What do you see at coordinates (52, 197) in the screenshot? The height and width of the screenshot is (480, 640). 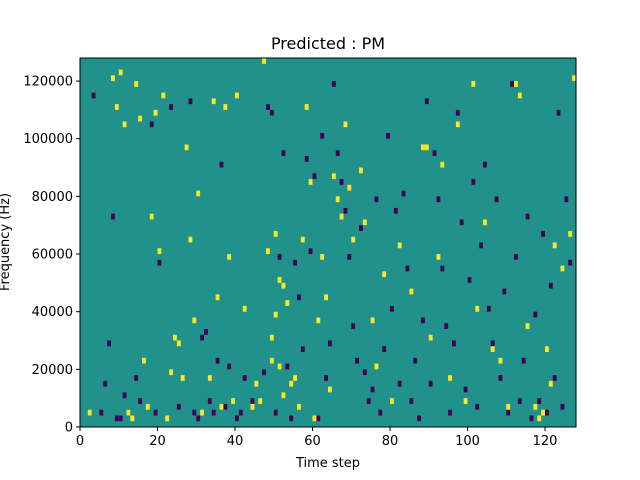 I see `y-tick-label-4: 80000` at bounding box center [52, 197].